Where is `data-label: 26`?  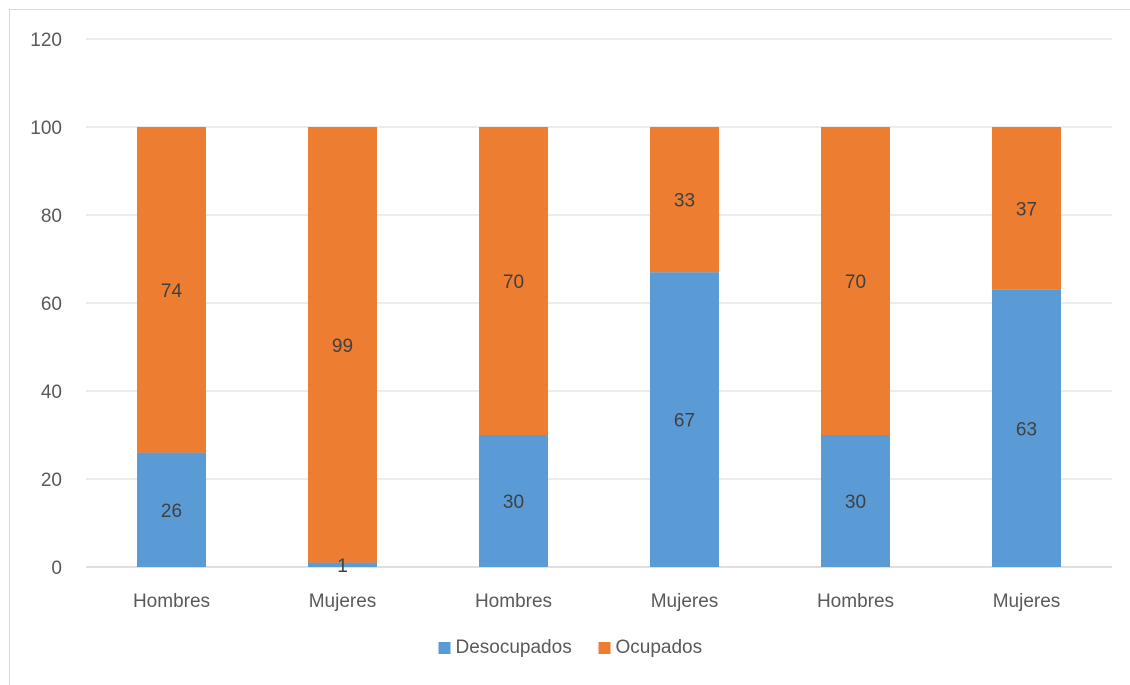
data-label: 26 is located at coordinates (171, 511).